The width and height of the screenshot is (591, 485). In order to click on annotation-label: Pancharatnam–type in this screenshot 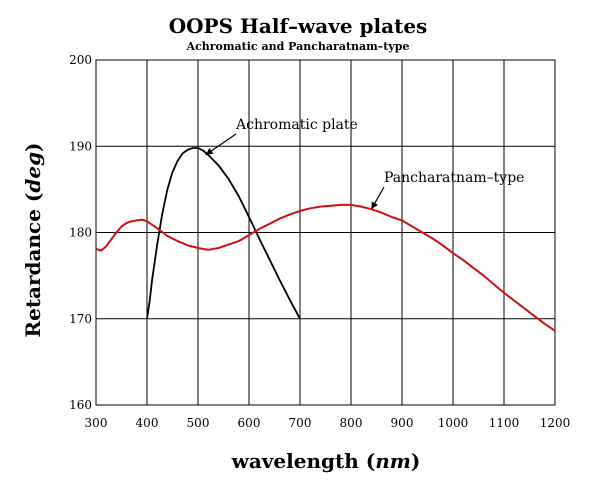, I will do `click(454, 178)`.